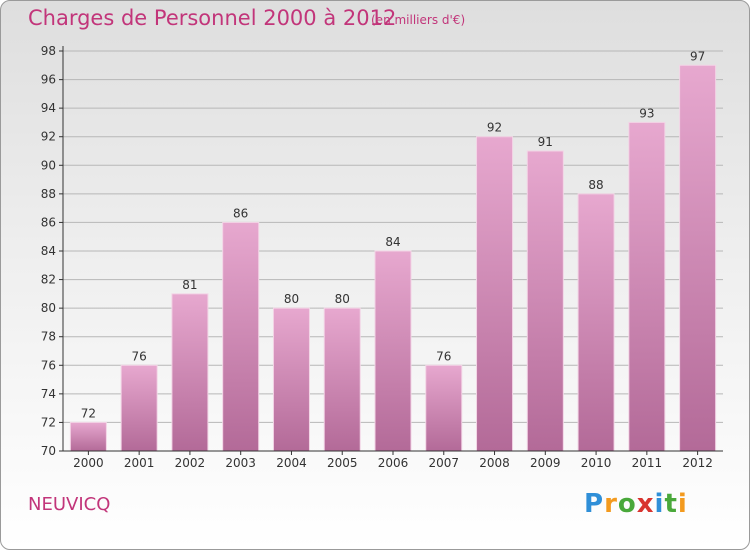 The width and height of the screenshot is (750, 550). I want to click on x-tick-label: 2004, so click(291, 463).